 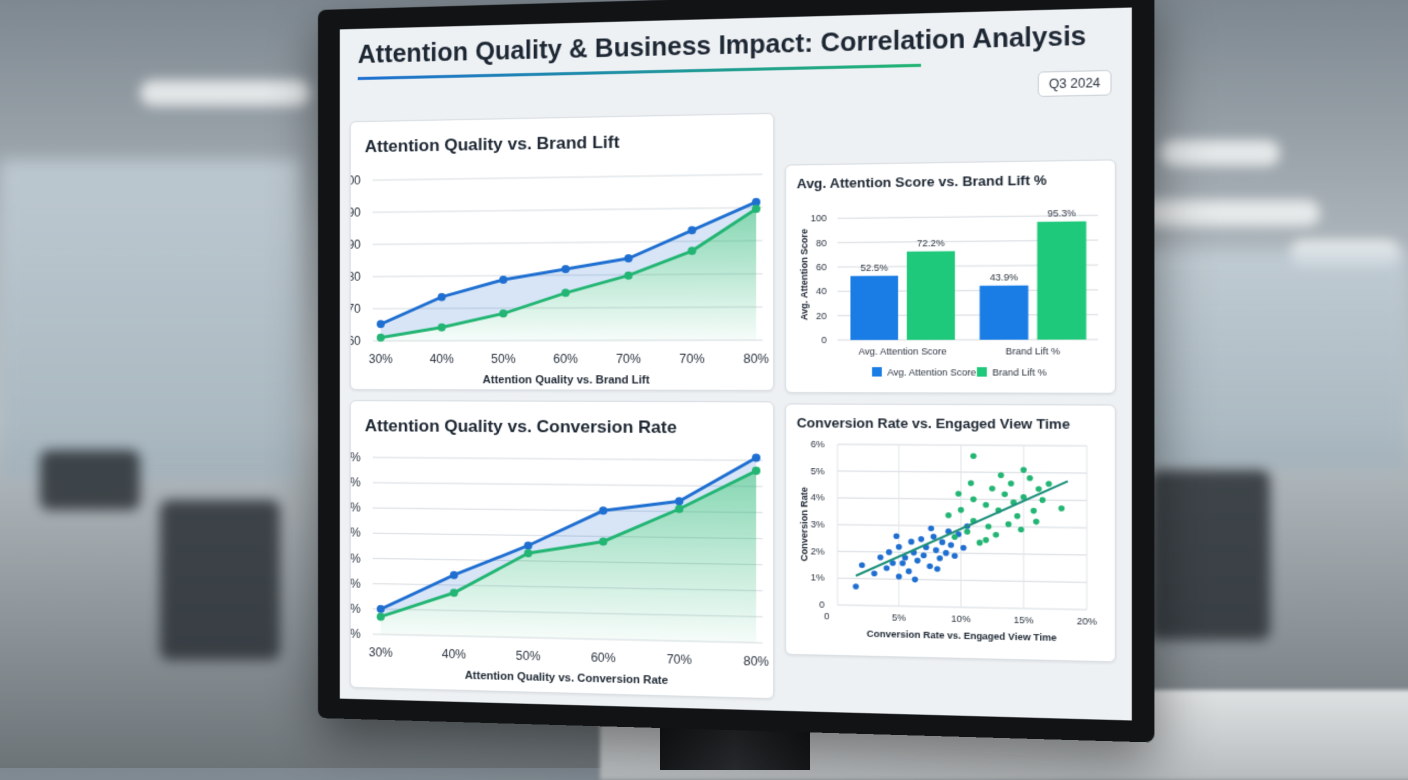 What do you see at coordinates (356, 634) in the screenshot?
I see `y-tick-label: 0%` at bounding box center [356, 634].